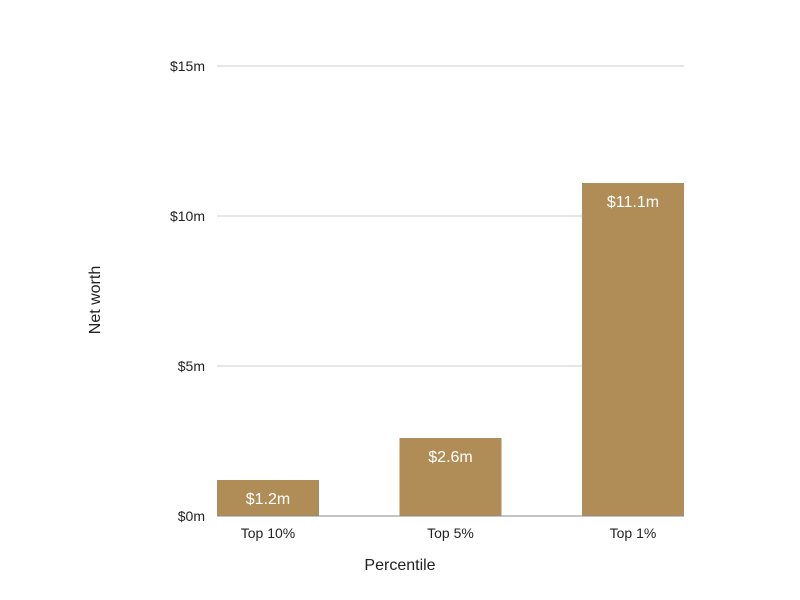  Describe the element at coordinates (187, 66) in the screenshot. I see `y-tick-label: $15m` at that location.